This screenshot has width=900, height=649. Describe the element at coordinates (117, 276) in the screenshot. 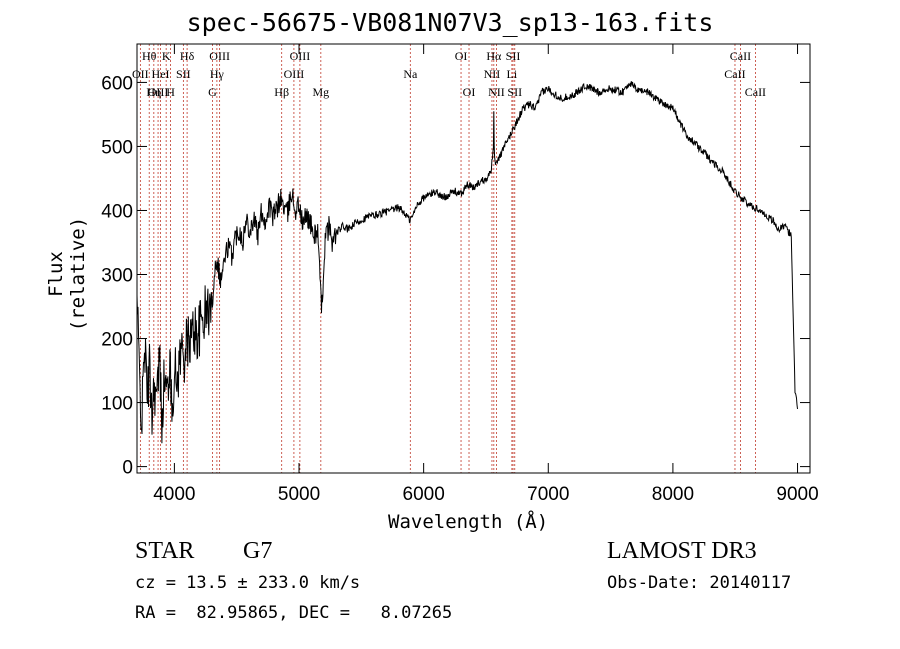

I see `y-tick-label-3: 300` at that location.